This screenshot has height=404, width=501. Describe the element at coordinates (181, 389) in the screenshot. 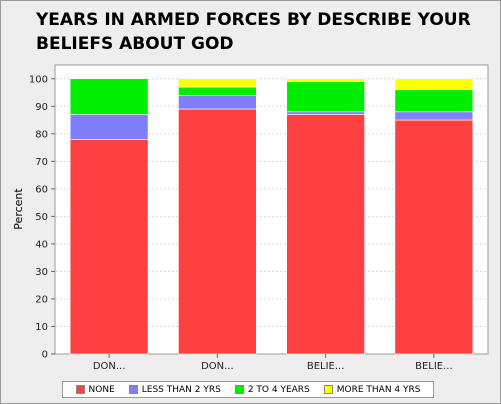

I see `legend-label: LESS THAN 2 YRS` at that location.